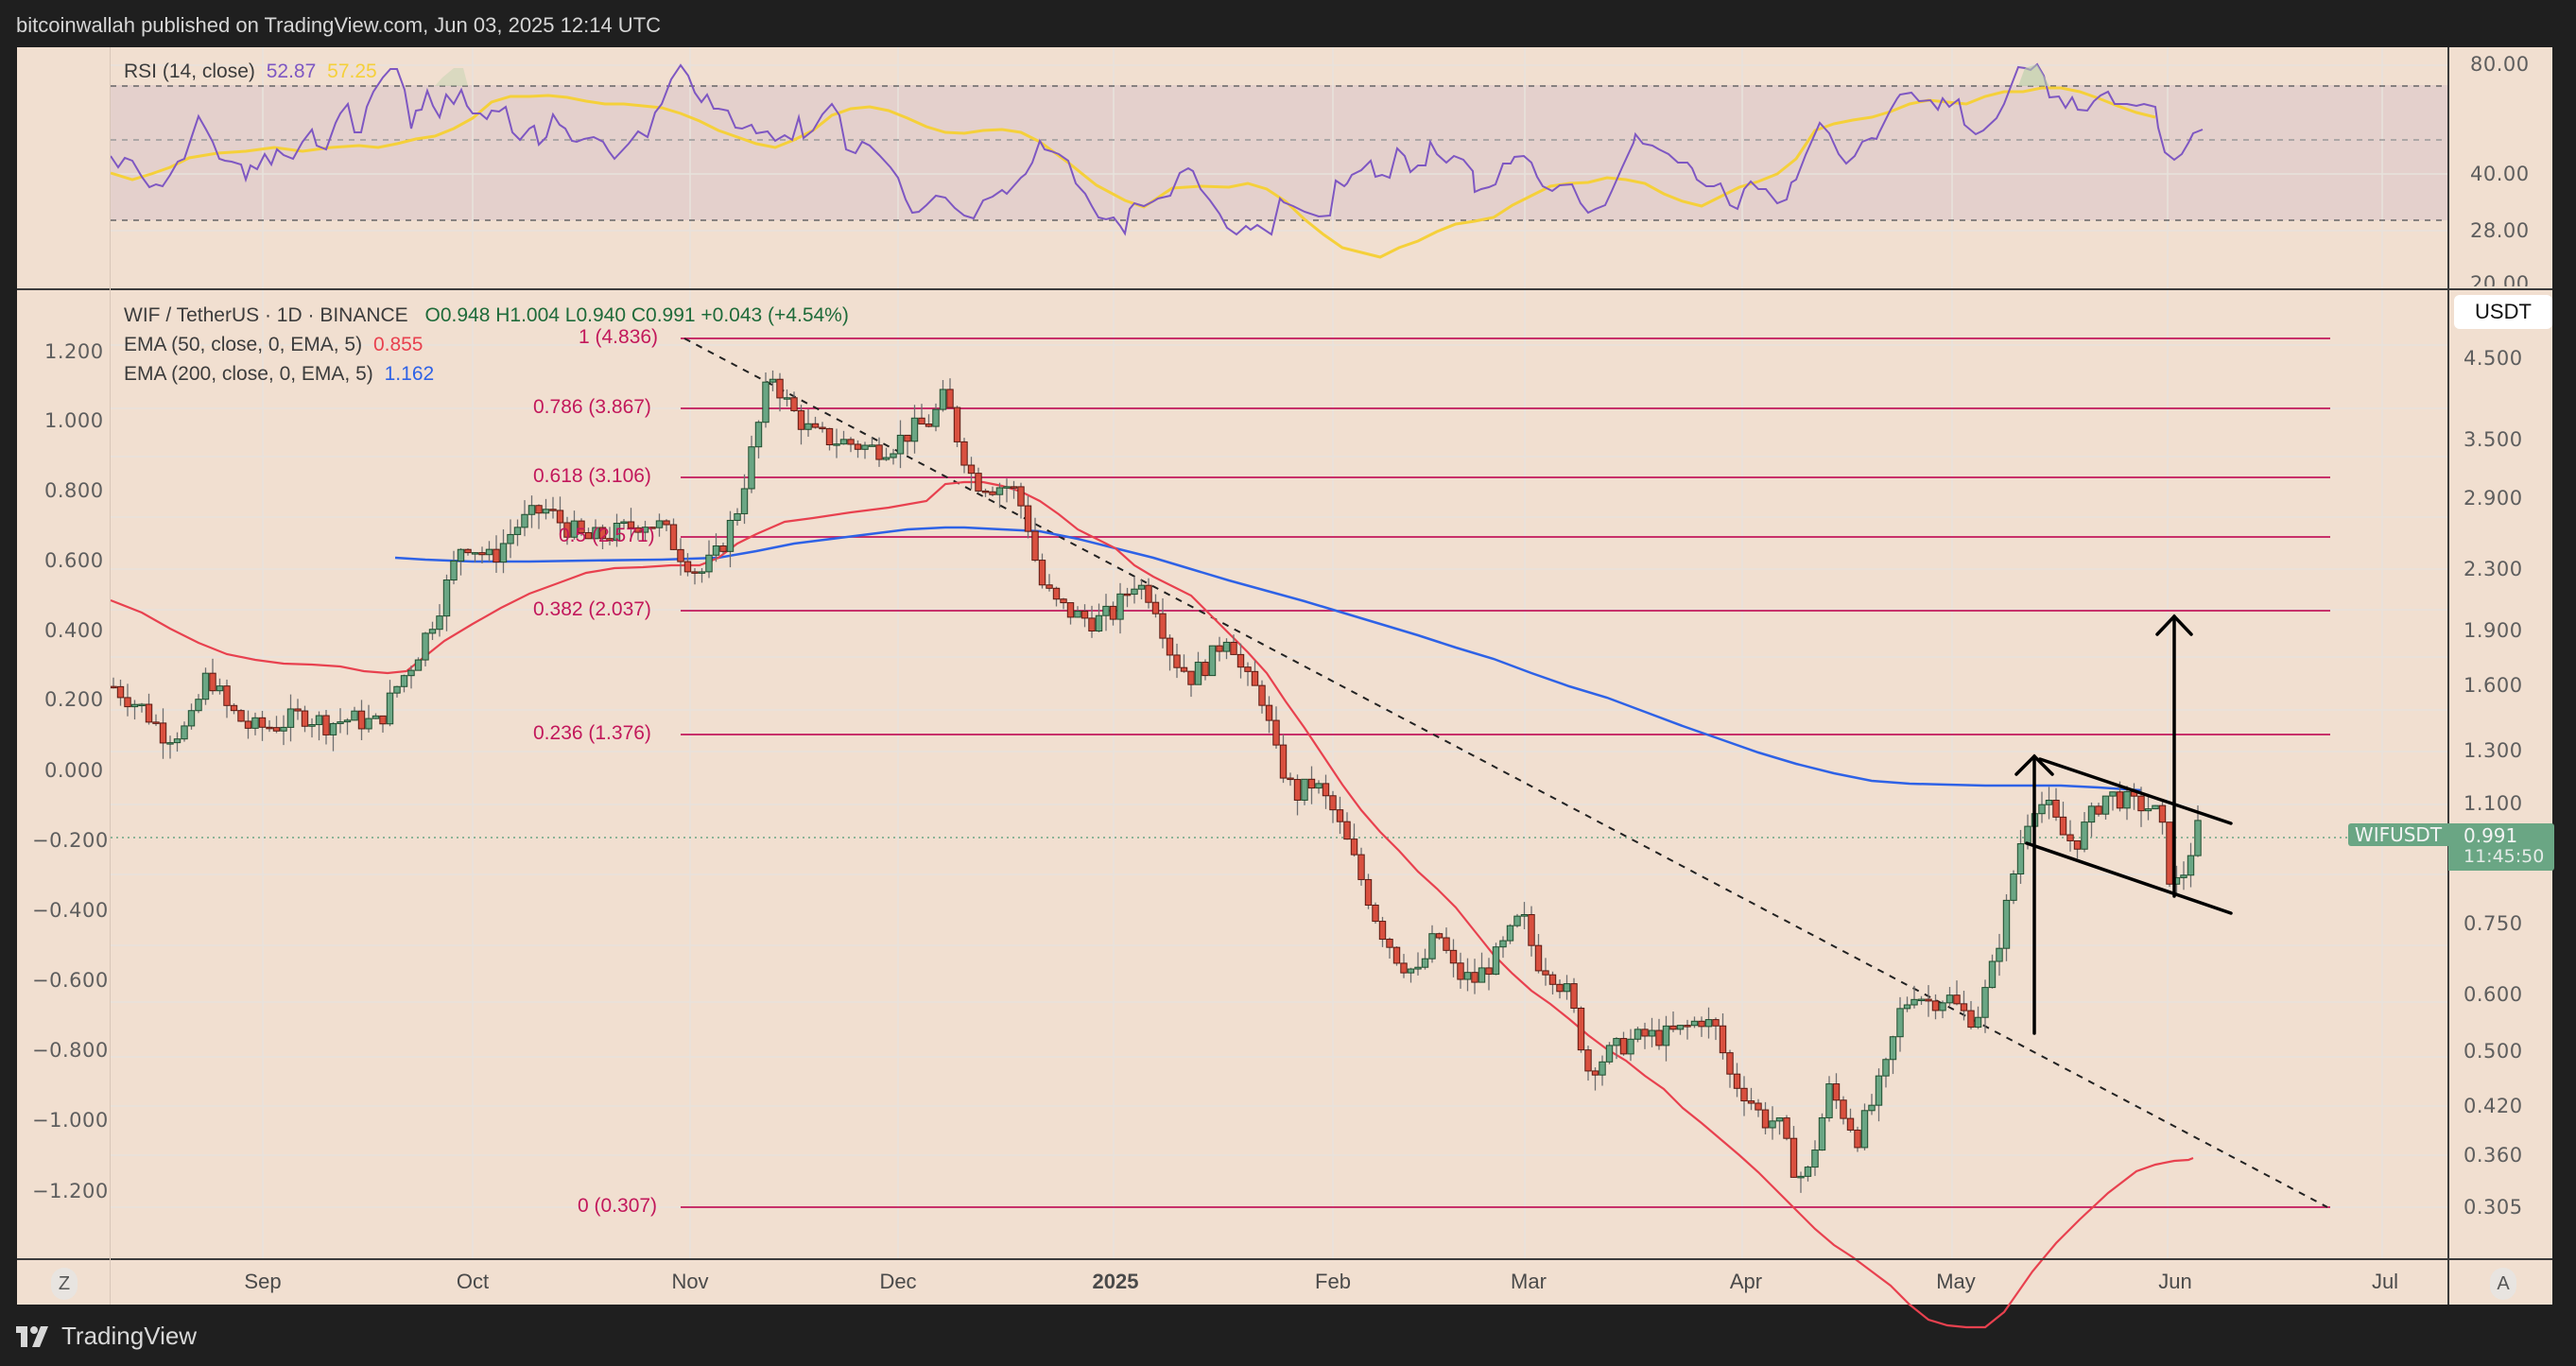 The height and width of the screenshot is (1366, 2576). What do you see at coordinates (32, 1336) in the screenshot?
I see `tradingview-logo-icon` at bounding box center [32, 1336].